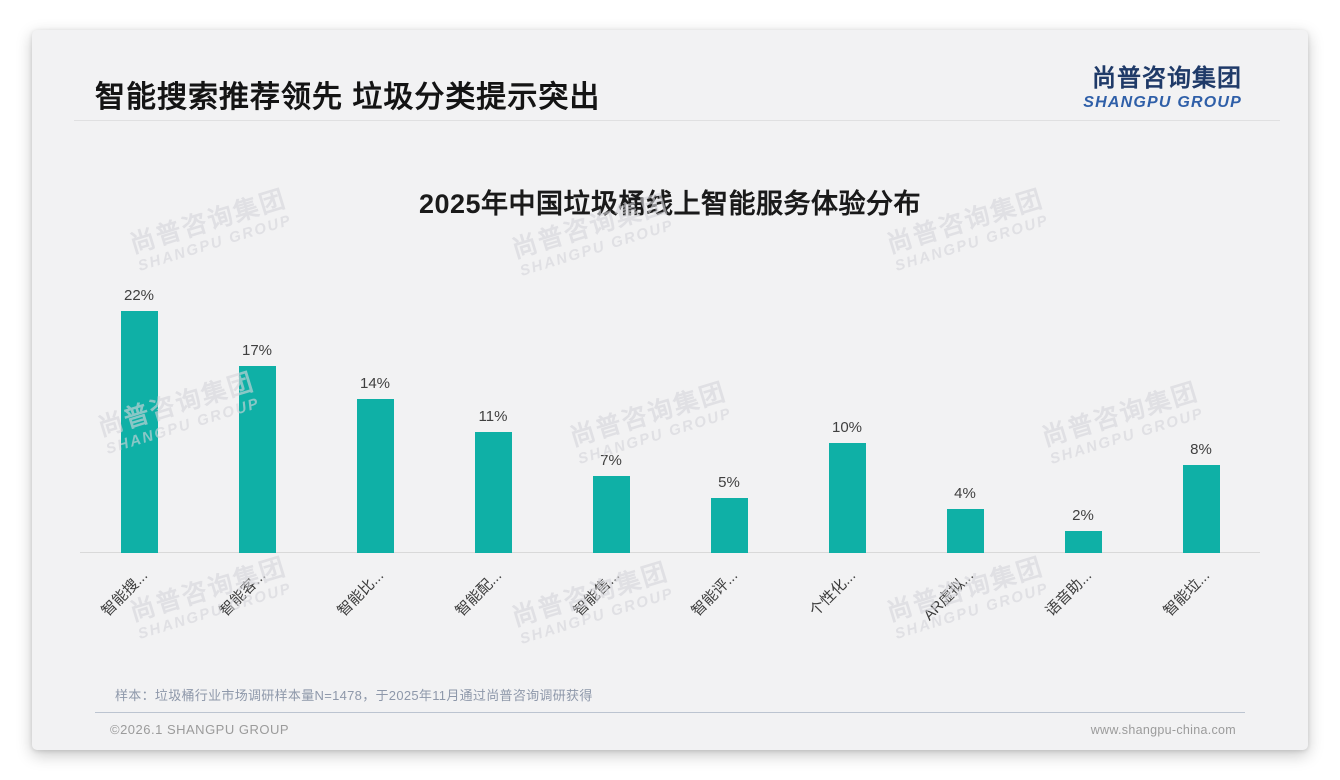 This screenshot has width=1340, height=780. I want to click on bar-value-label: 14%, so click(375, 383).